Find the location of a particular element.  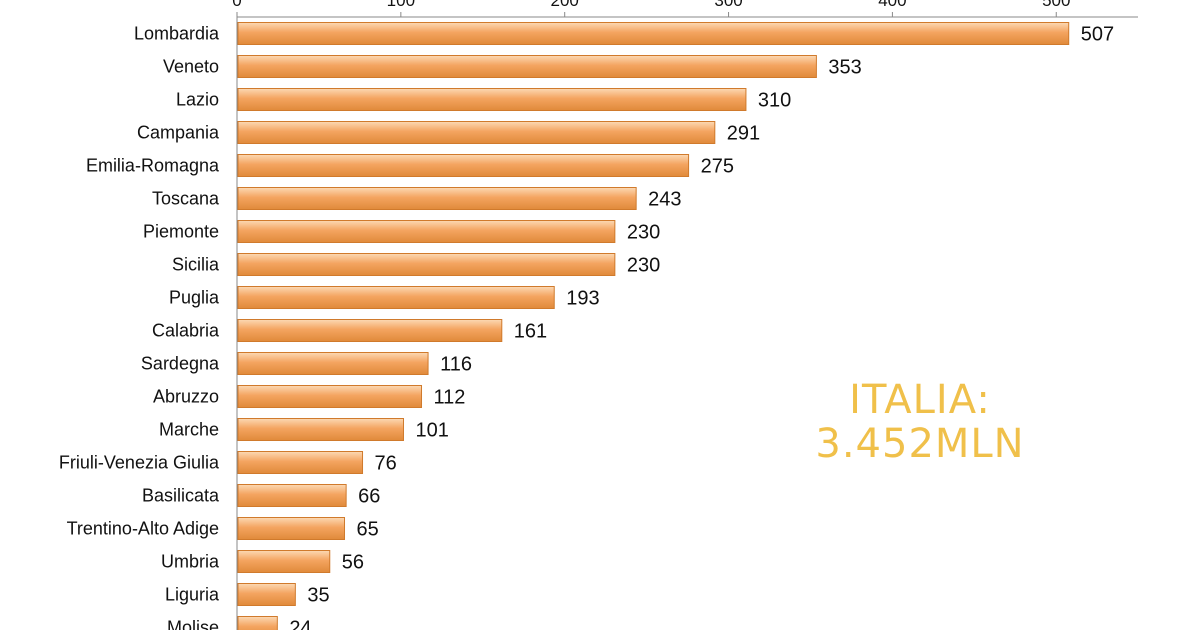

category-label: Sicilia is located at coordinates (196, 265).